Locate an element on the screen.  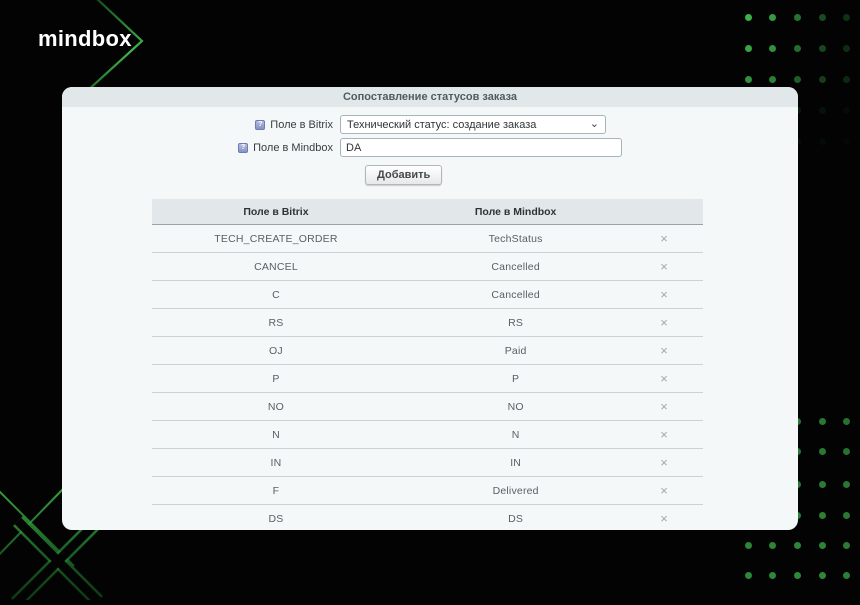
bitrix-value-cell: DS is located at coordinates (276, 519).